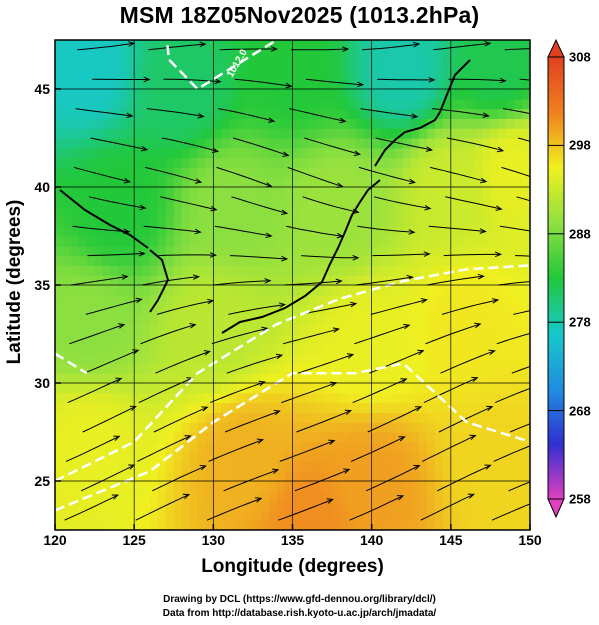  What do you see at coordinates (580, 499) in the screenshot?
I see `colorbar-label: 258` at bounding box center [580, 499].